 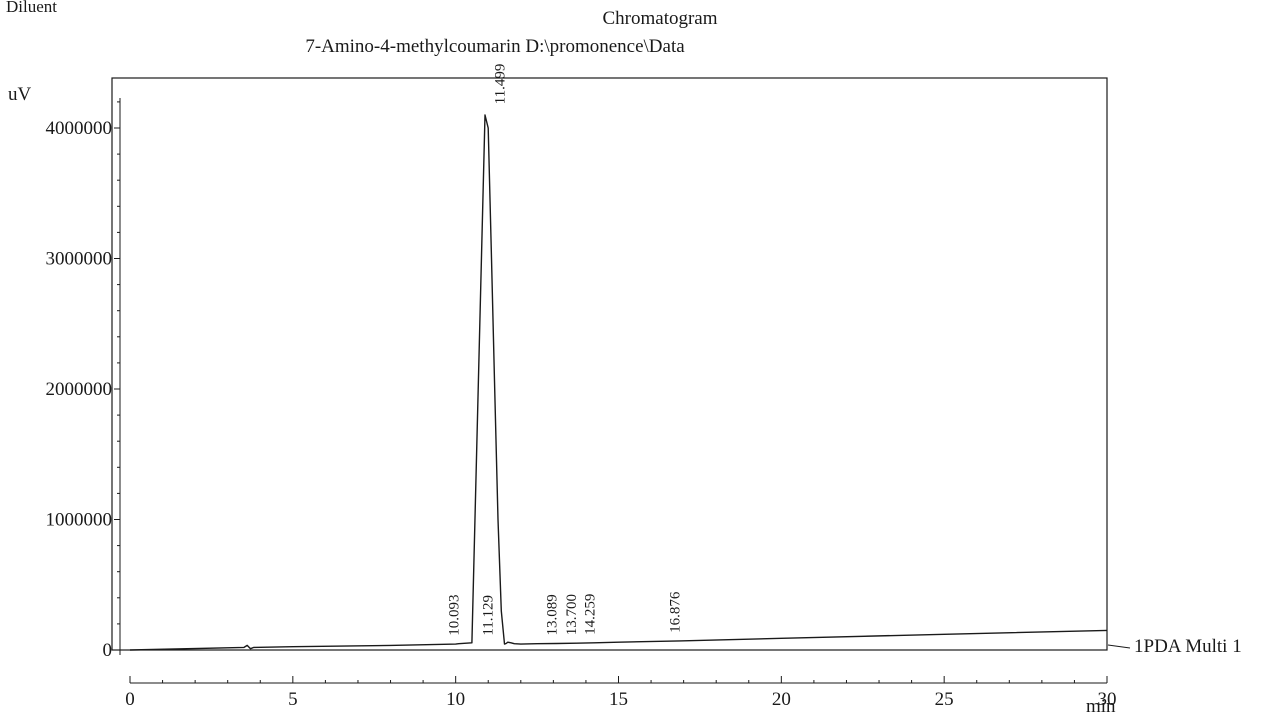 What do you see at coordinates (501, 84) in the screenshot?
I see `peak-label: 11.499` at bounding box center [501, 84].